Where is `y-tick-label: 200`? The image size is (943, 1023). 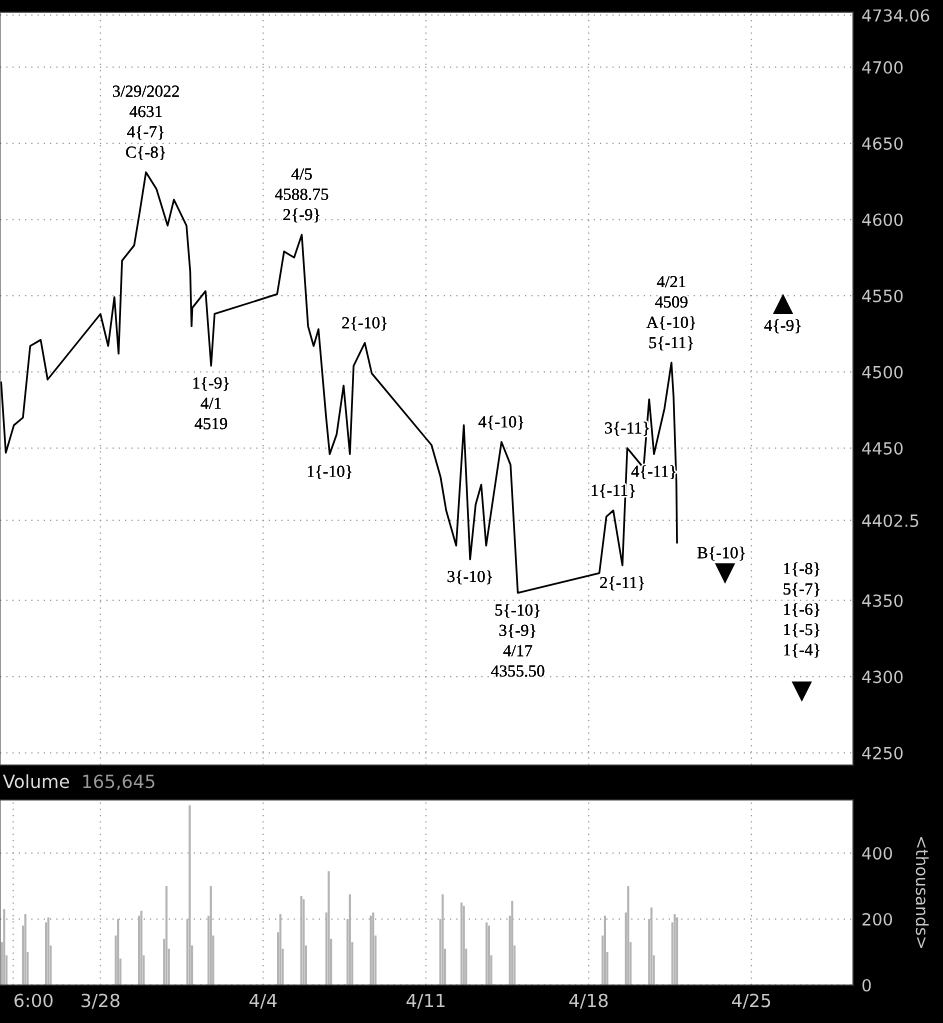
y-tick-label: 200 is located at coordinates (877, 919).